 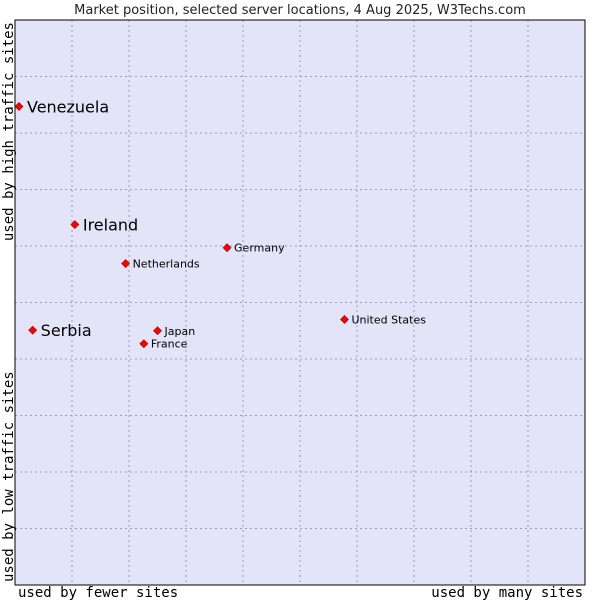 I want to click on point-label-netherlands: Netherlands, so click(x=166, y=264).